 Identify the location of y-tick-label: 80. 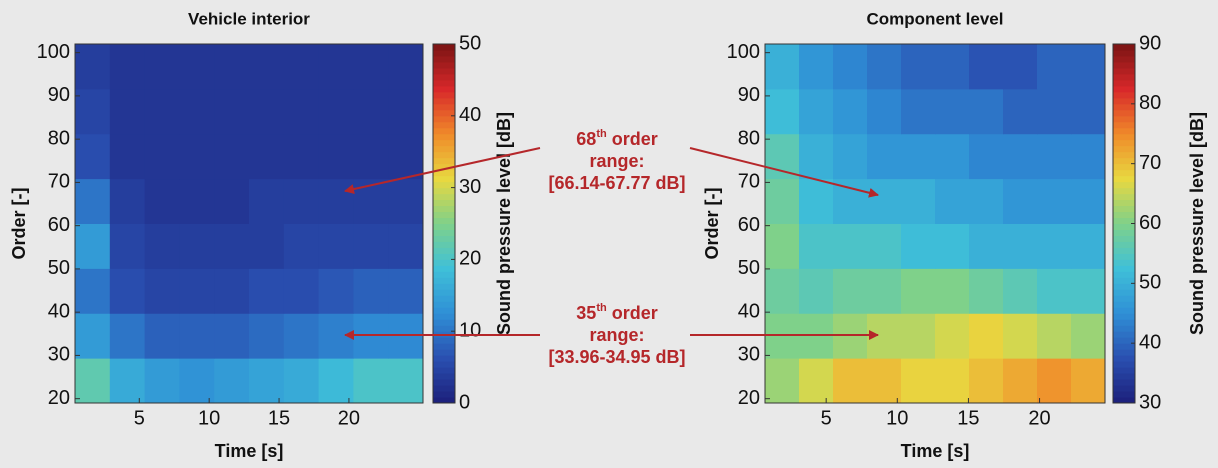
(59, 138).